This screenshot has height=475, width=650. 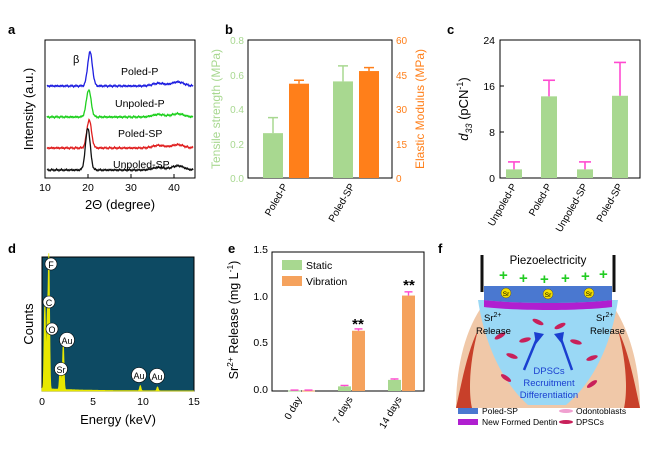 I want to click on eds-x-ticks: 0 5 10 15, so click(x=119, y=402).